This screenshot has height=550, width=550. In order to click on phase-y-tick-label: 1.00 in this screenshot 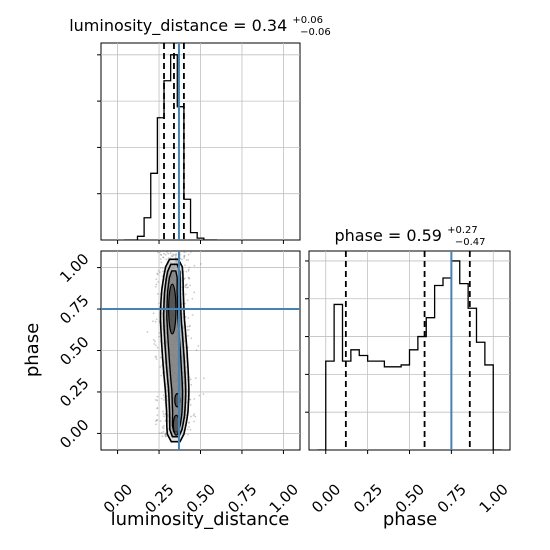, I will do `click(74, 268)`.